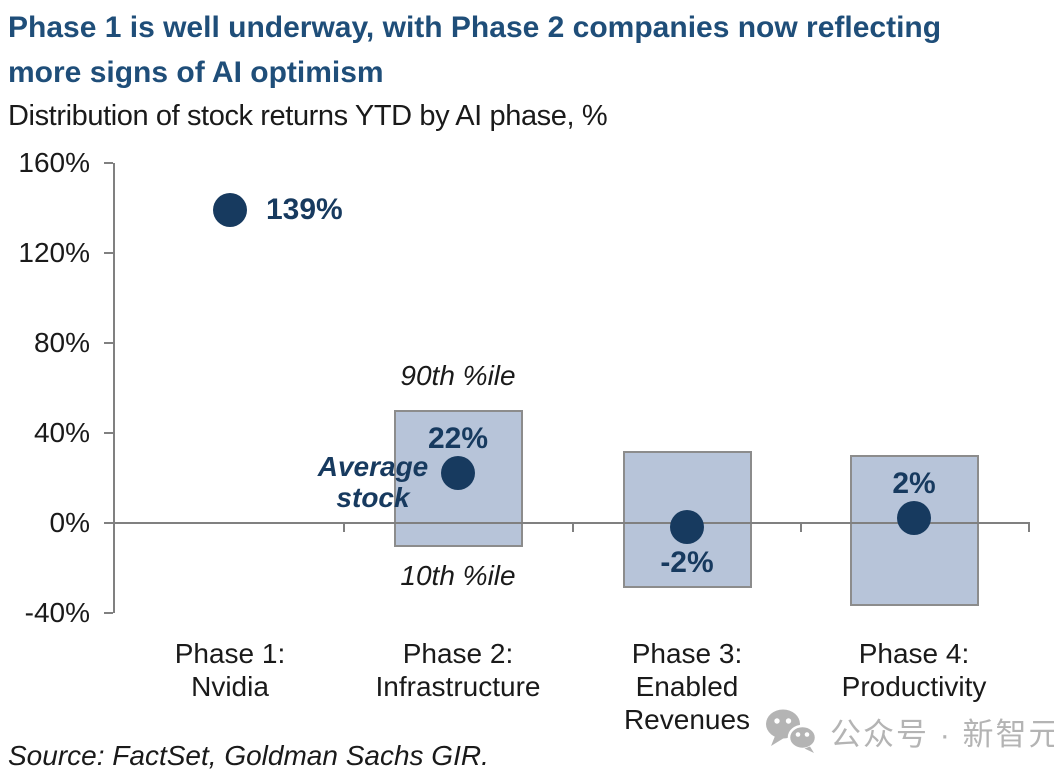  What do you see at coordinates (687, 686) in the screenshot?
I see `category-label: Phase 3: Enabled Revenues` at bounding box center [687, 686].